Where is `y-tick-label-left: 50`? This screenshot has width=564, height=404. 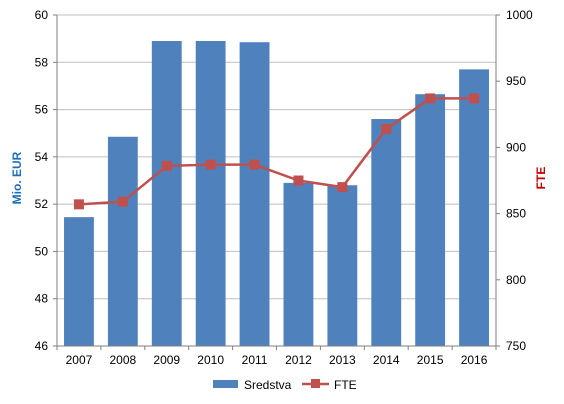 y-tick-label-left: 50 is located at coordinates (42, 251).